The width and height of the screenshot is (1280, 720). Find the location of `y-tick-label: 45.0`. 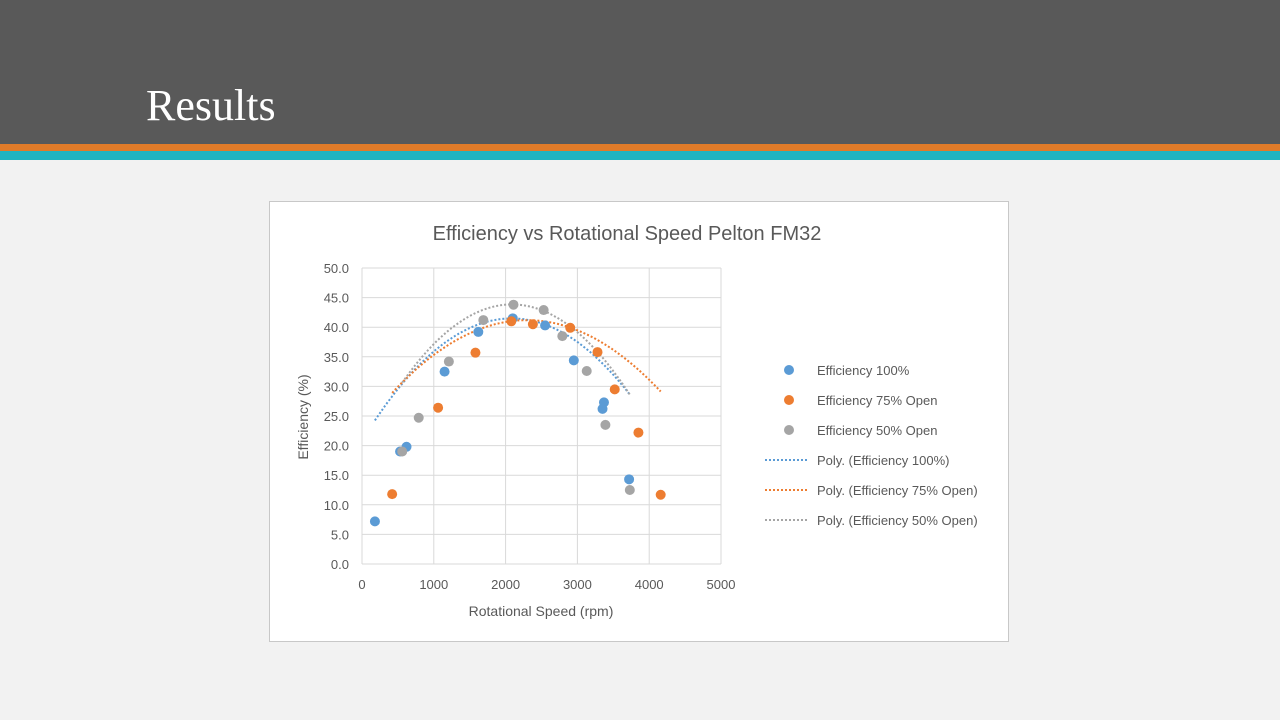

y-tick-label: 45.0 is located at coordinates (336, 298).